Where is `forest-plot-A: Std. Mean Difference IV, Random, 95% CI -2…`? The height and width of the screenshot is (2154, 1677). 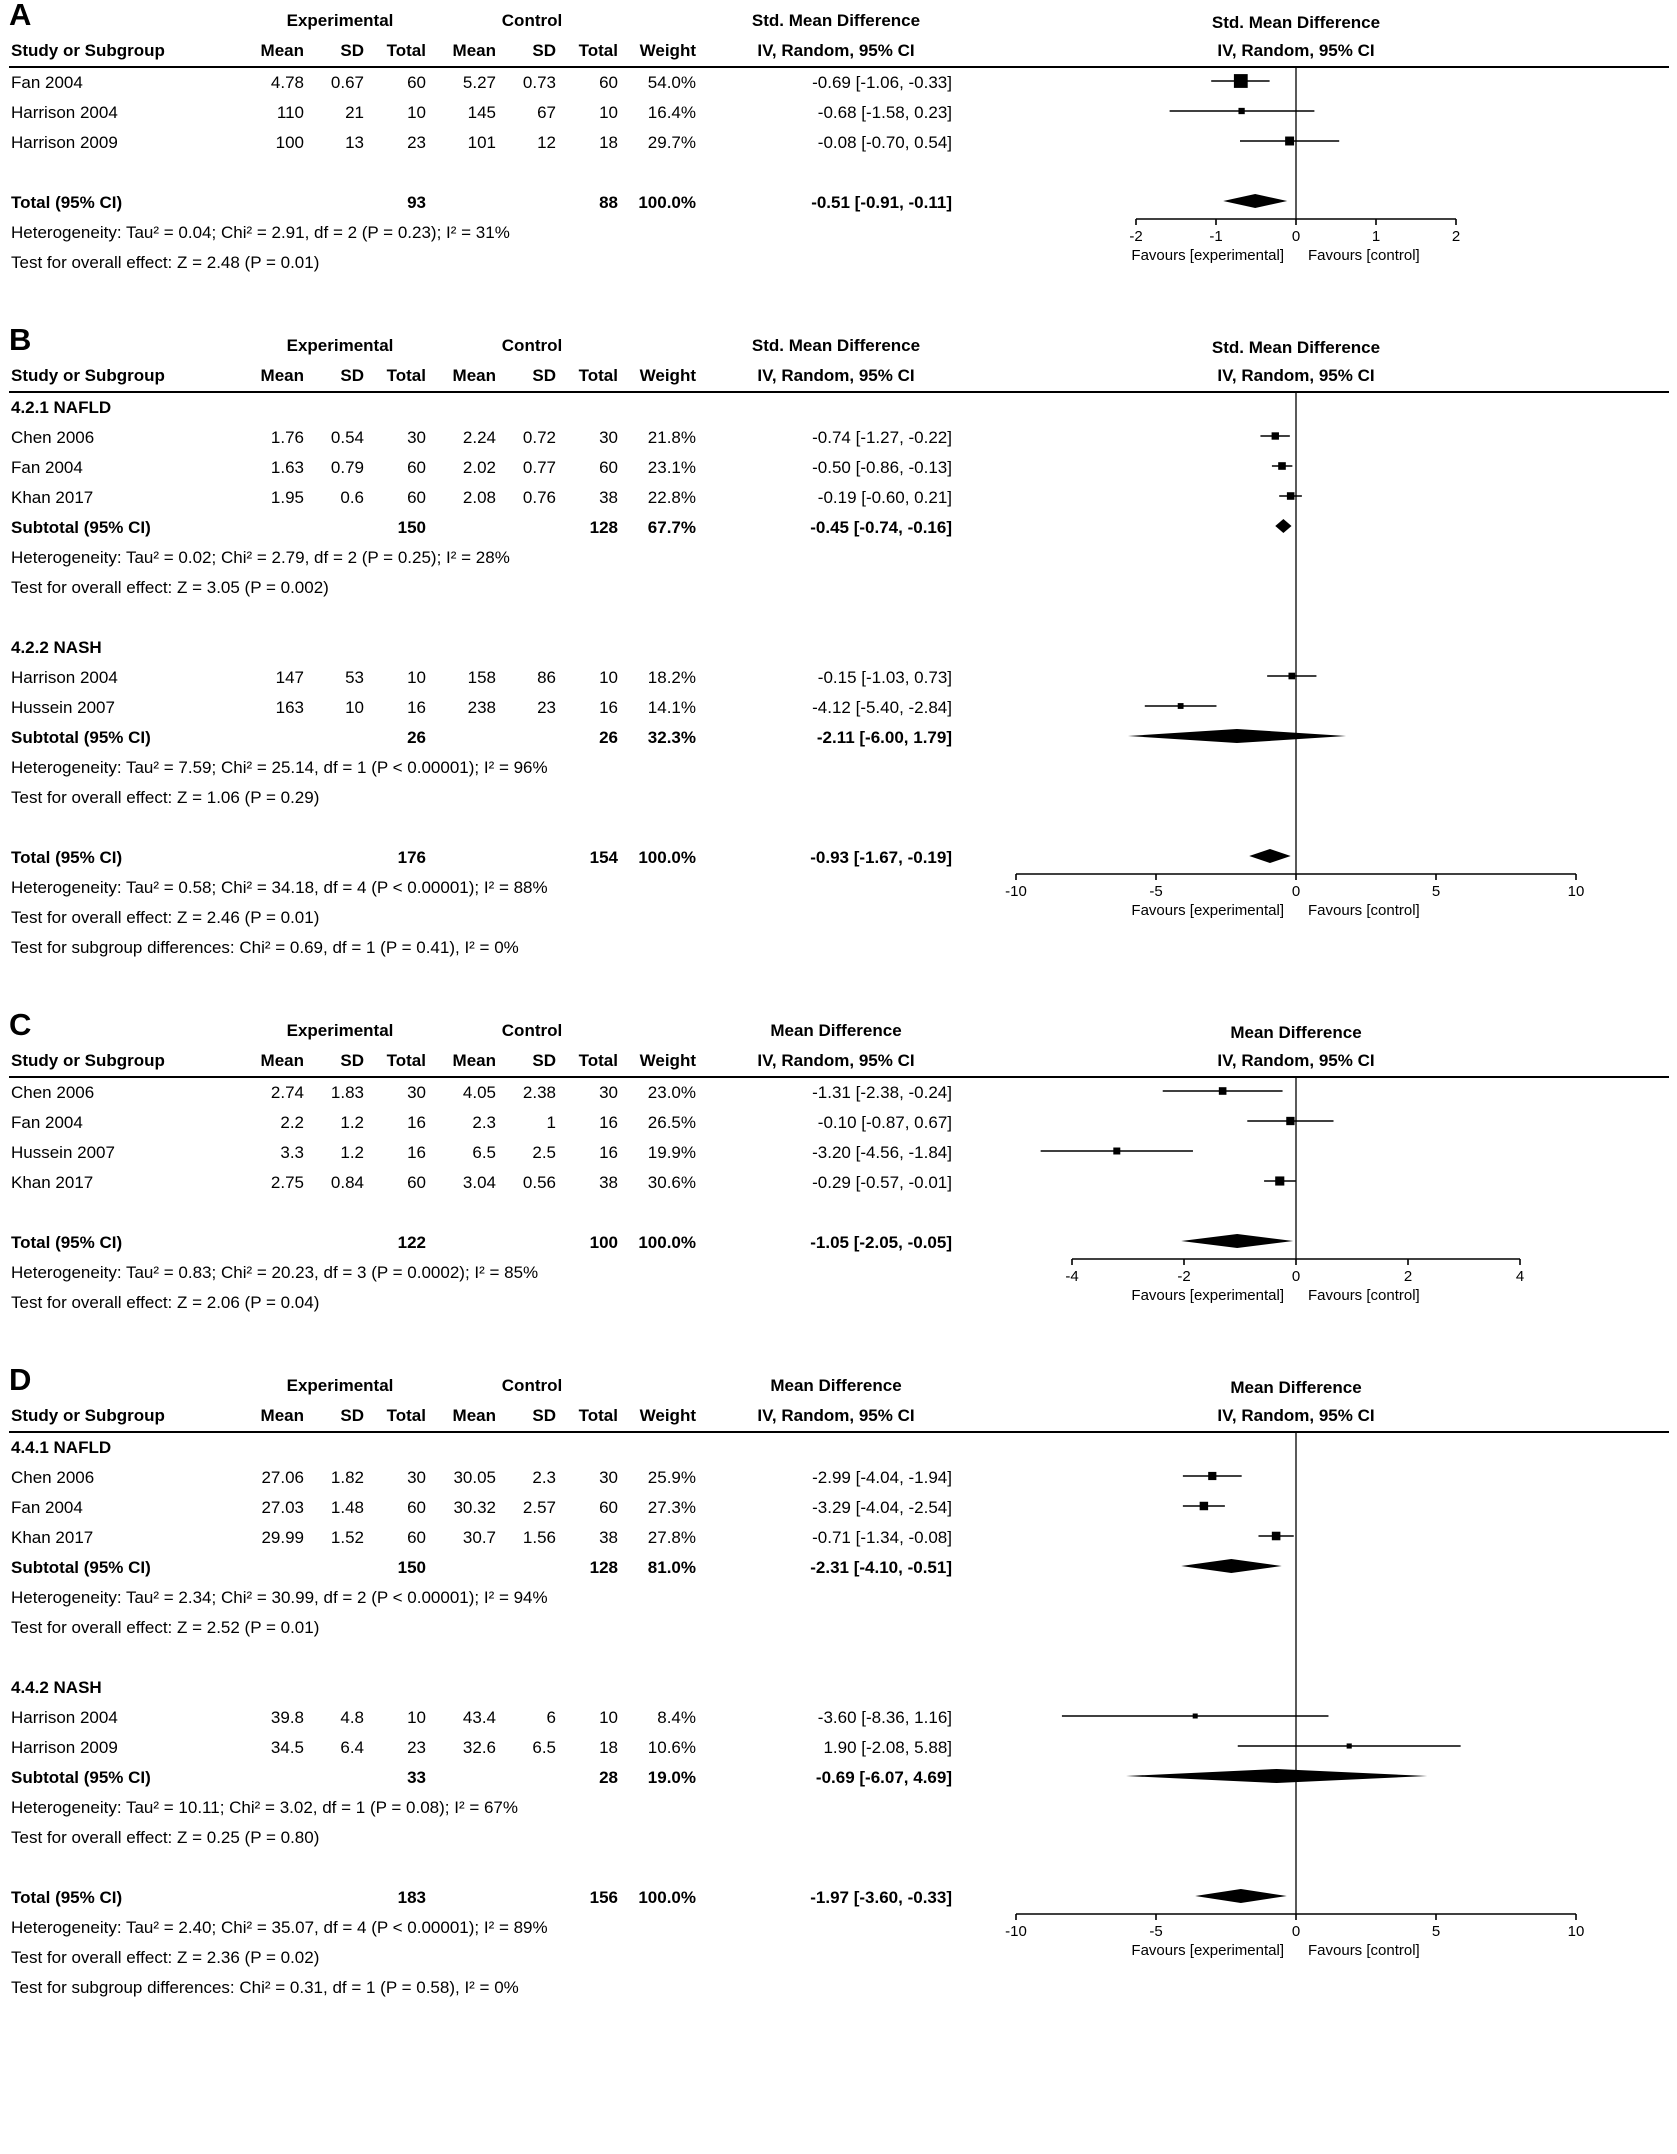
forest-plot-A: Std. Mean Difference IV, Random, 95% CI -2… is located at coordinates (1294, 138).